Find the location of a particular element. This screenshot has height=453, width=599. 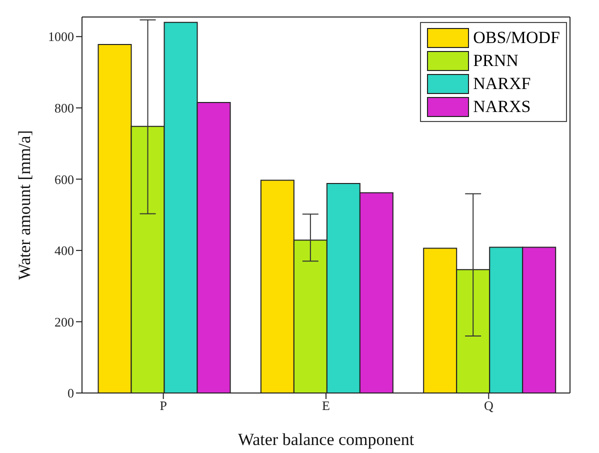

legend-label: NARXF is located at coordinates (502, 84).